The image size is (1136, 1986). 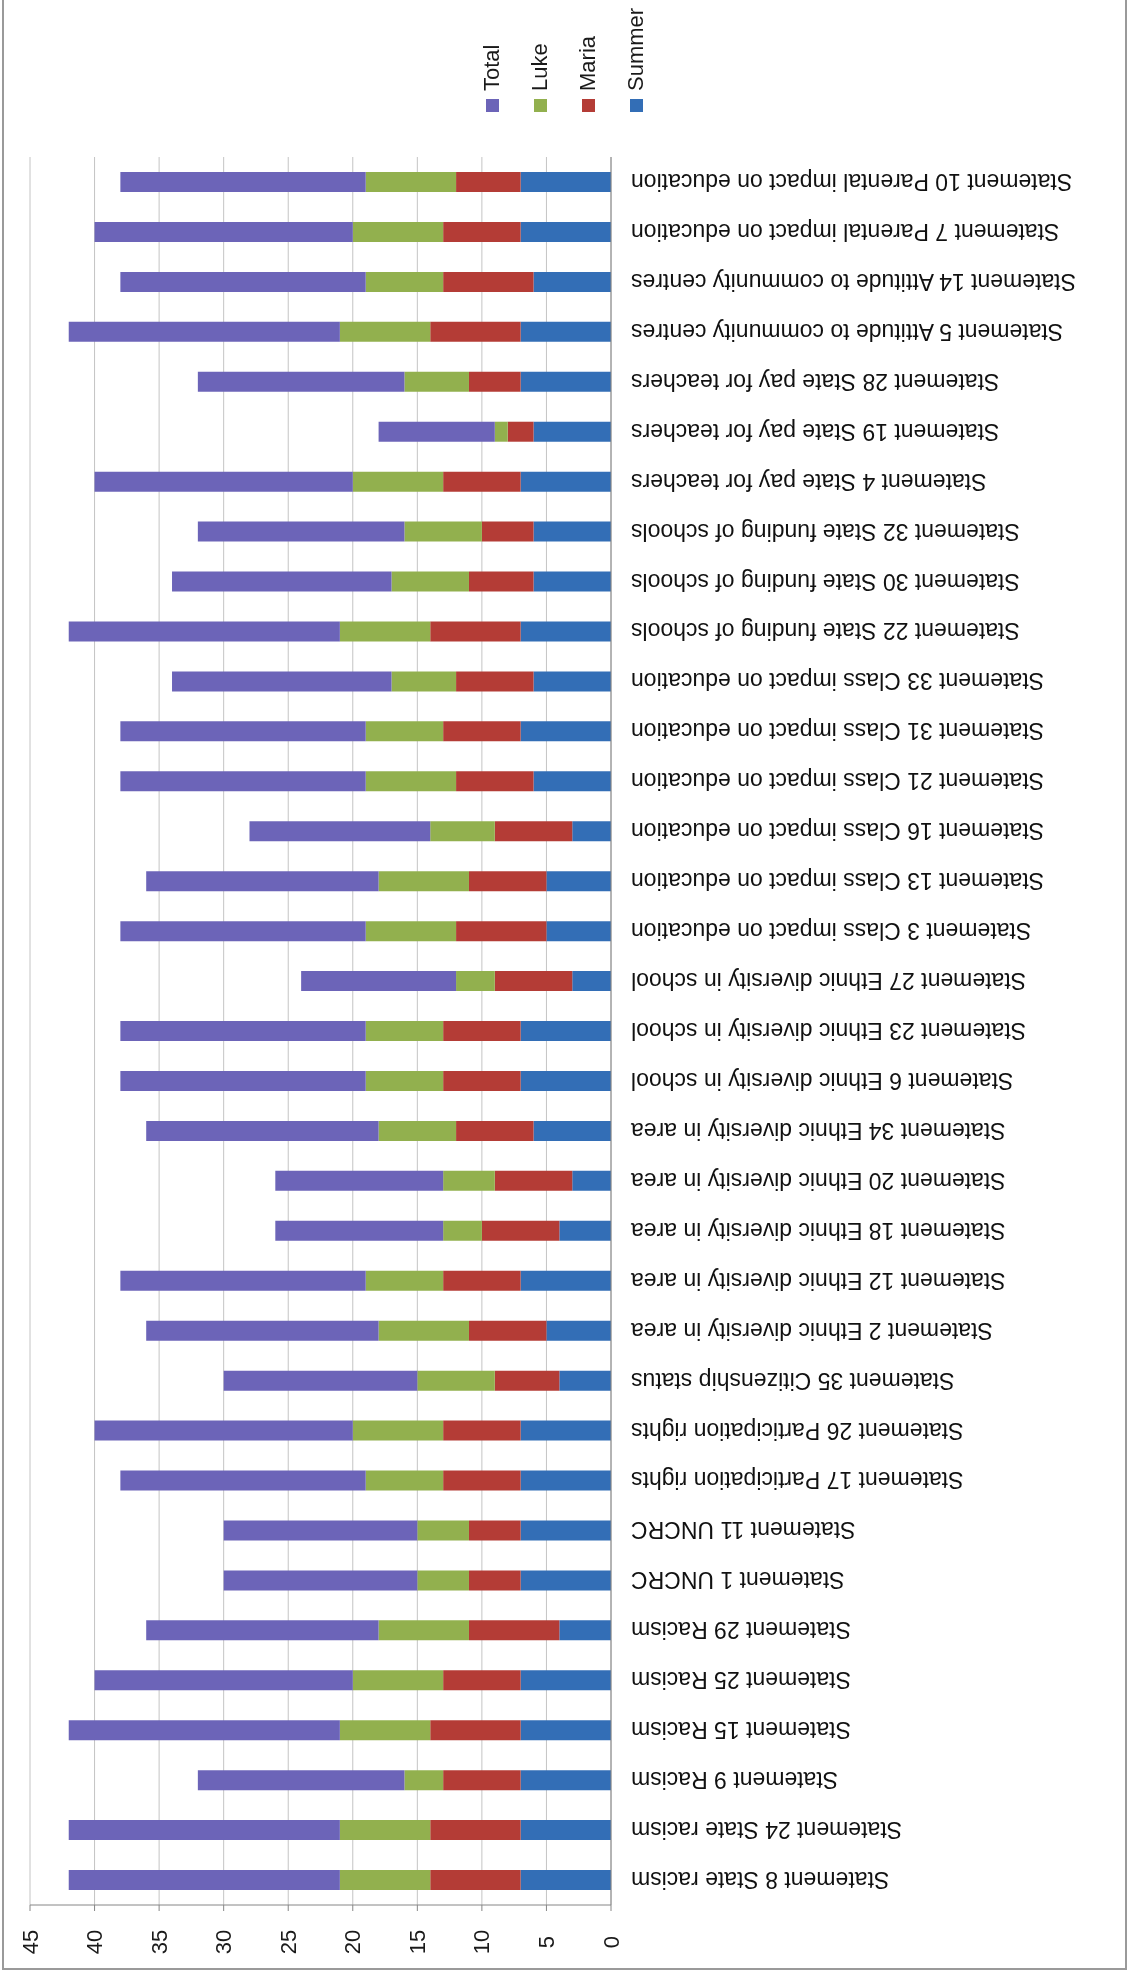 I want to click on text: Maria, so click(x=587, y=63).